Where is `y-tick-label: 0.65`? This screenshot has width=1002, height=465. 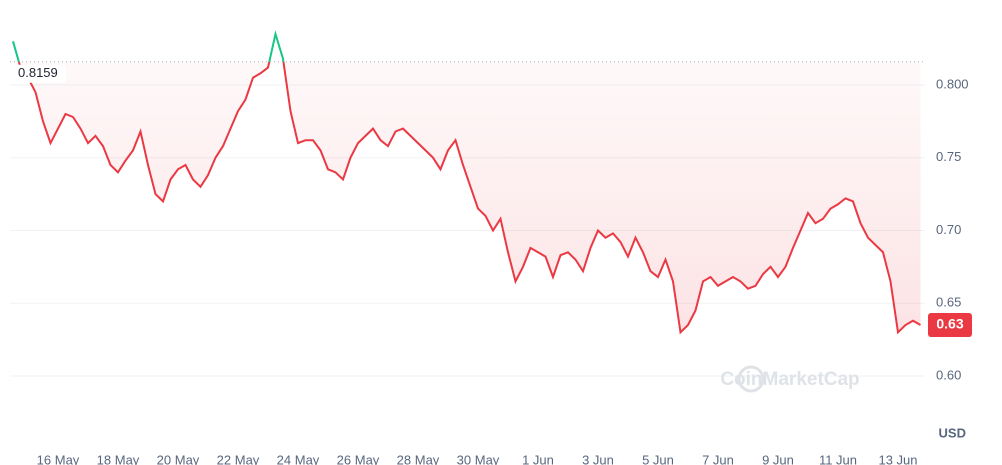
y-tick-label: 0.65 is located at coordinates (948, 302).